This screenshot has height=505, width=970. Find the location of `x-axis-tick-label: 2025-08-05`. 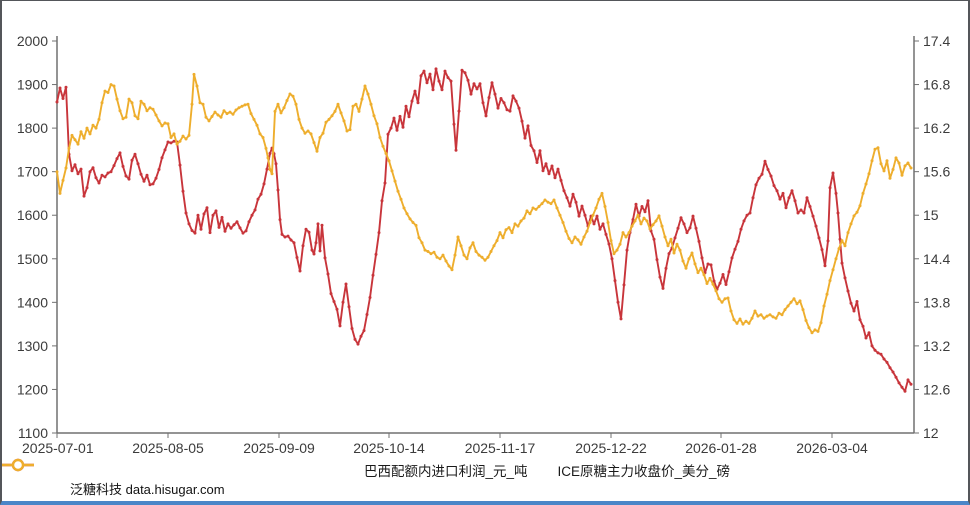

x-axis-tick-label: 2025-08-05 is located at coordinates (168, 448).